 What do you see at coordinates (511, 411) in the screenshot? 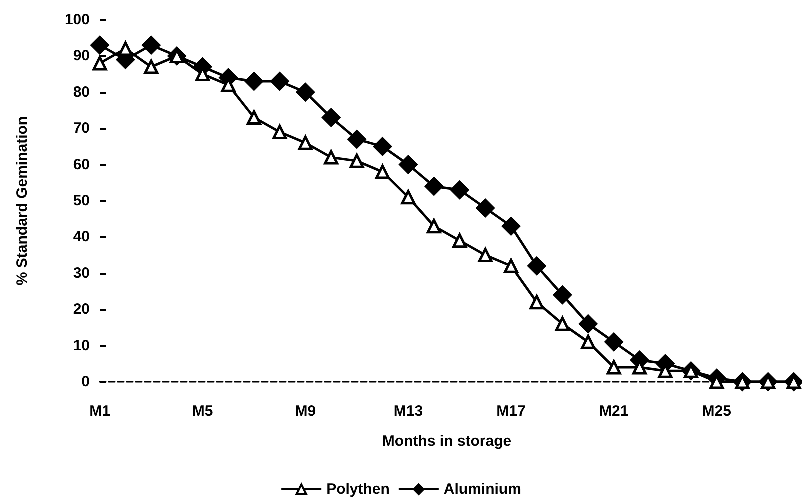
I see `x-tick-label: M17` at bounding box center [511, 411].